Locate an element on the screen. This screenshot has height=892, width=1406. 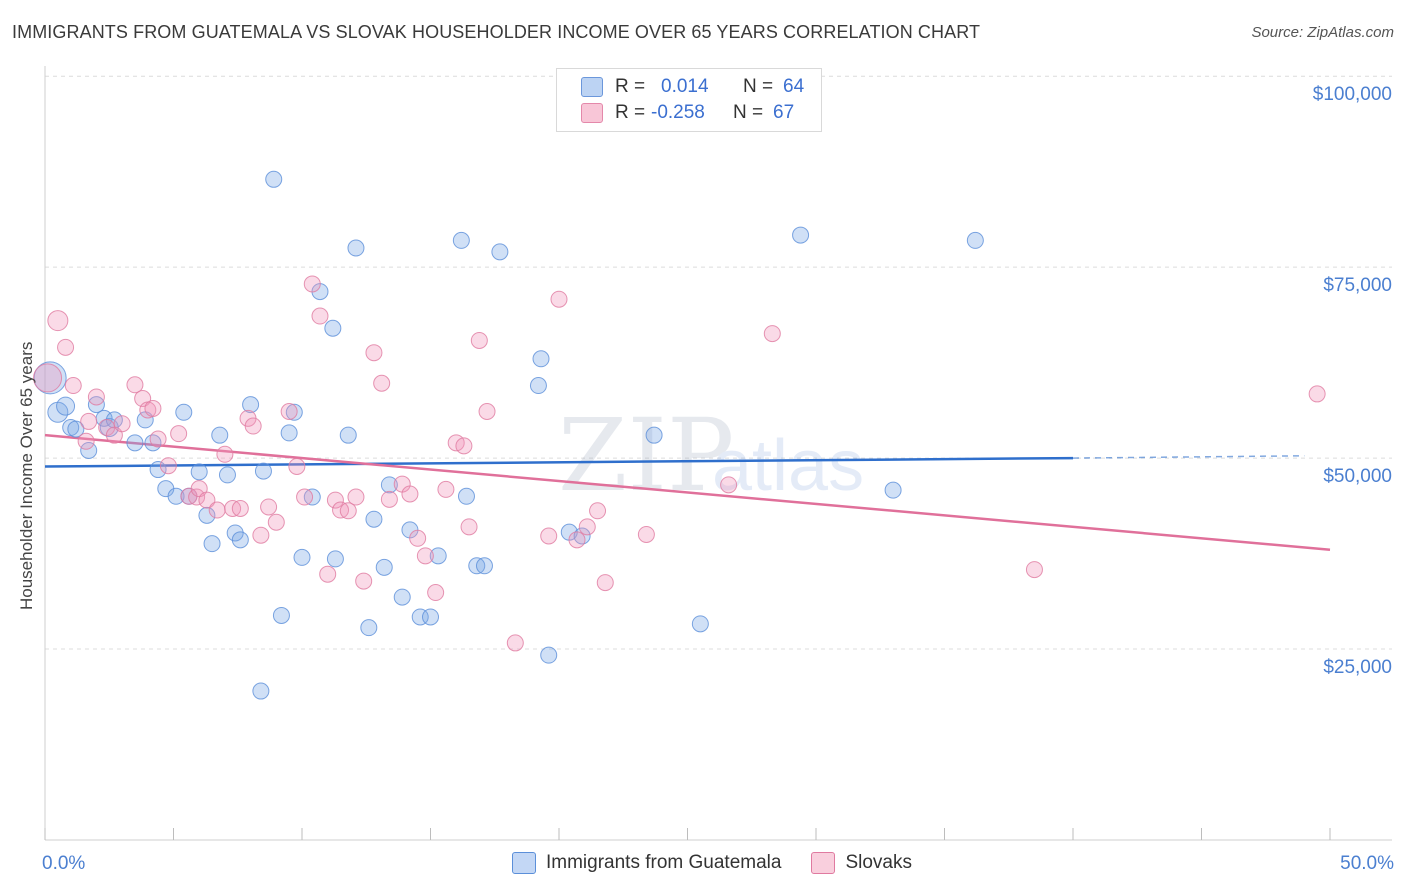
x-tick-label-max: 50.0% is located at coordinates (1367, 863).